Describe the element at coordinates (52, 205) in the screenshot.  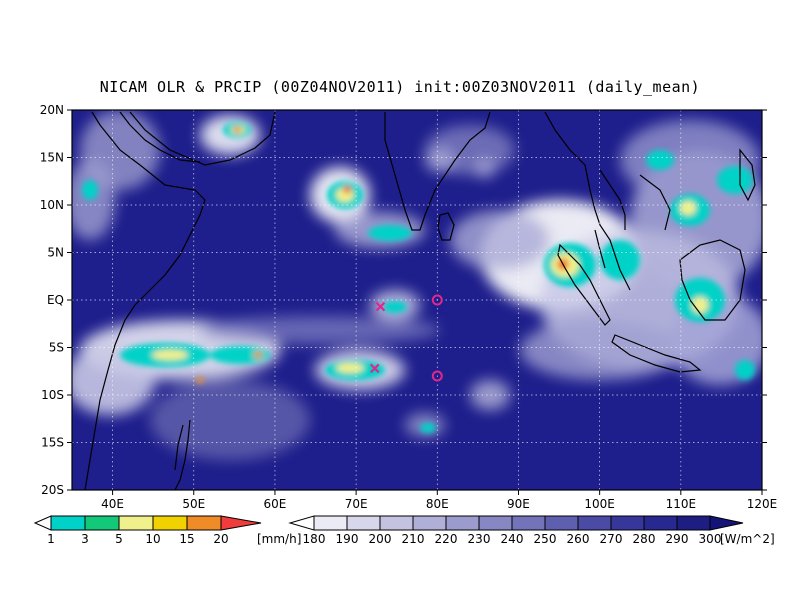
I see `lat-label: 10N` at that location.